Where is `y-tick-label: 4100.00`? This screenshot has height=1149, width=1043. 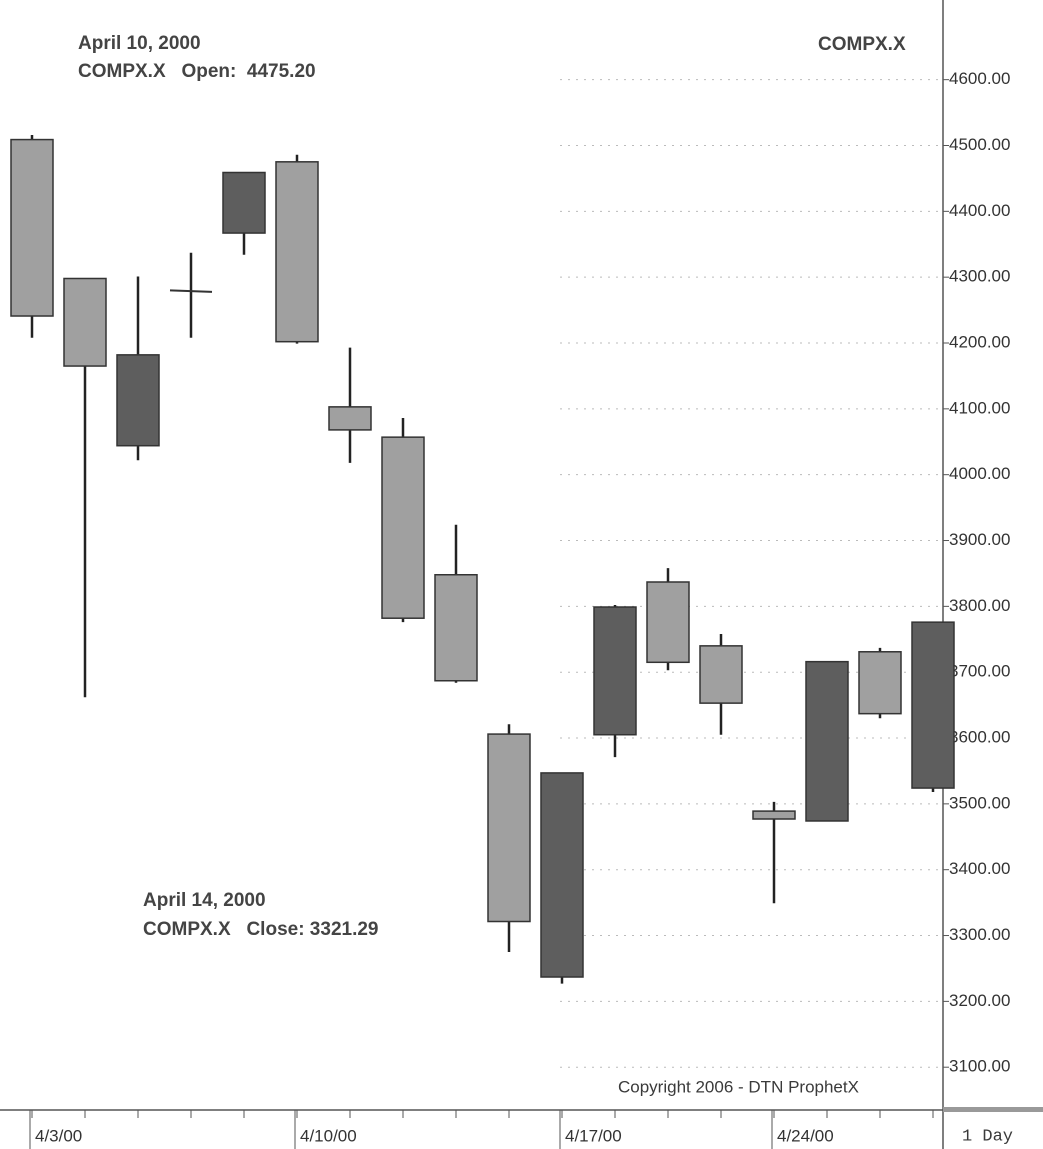
y-tick-label: 4100.00 is located at coordinates (979, 407).